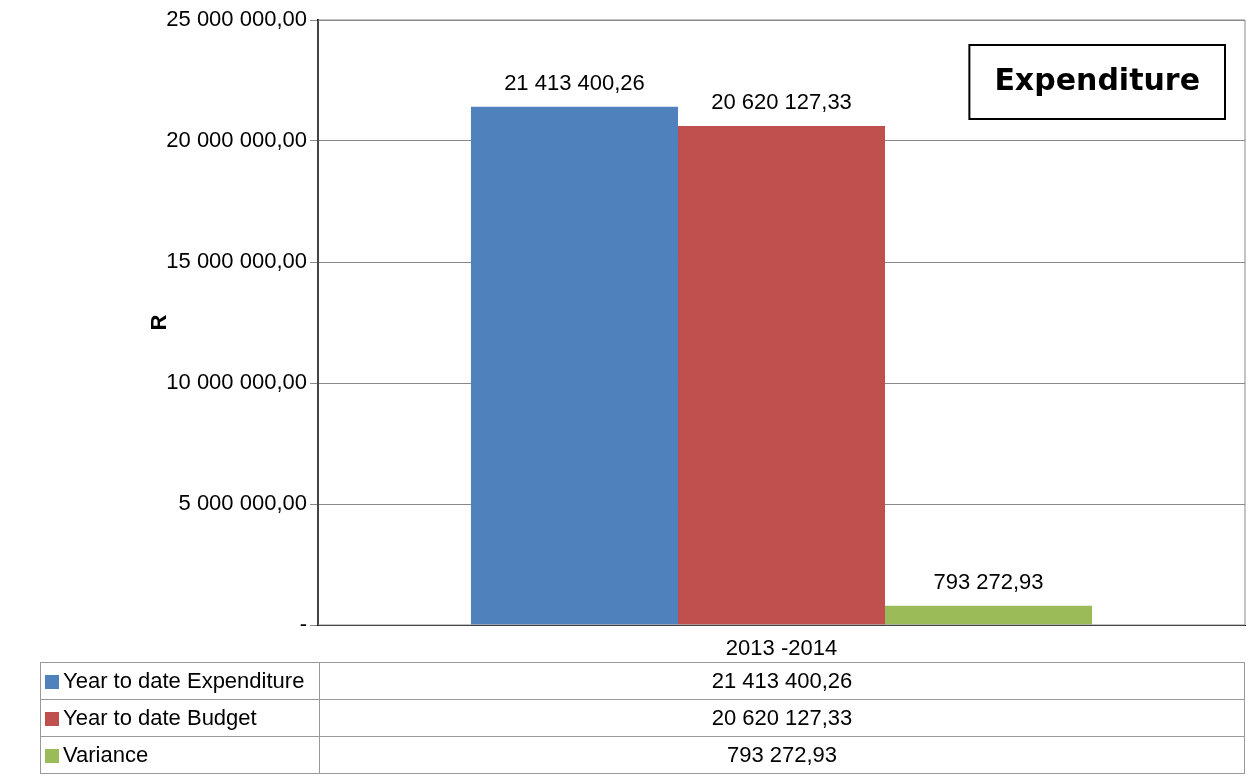  What do you see at coordinates (303, 624) in the screenshot?
I see `y-tick-label: -` at bounding box center [303, 624].